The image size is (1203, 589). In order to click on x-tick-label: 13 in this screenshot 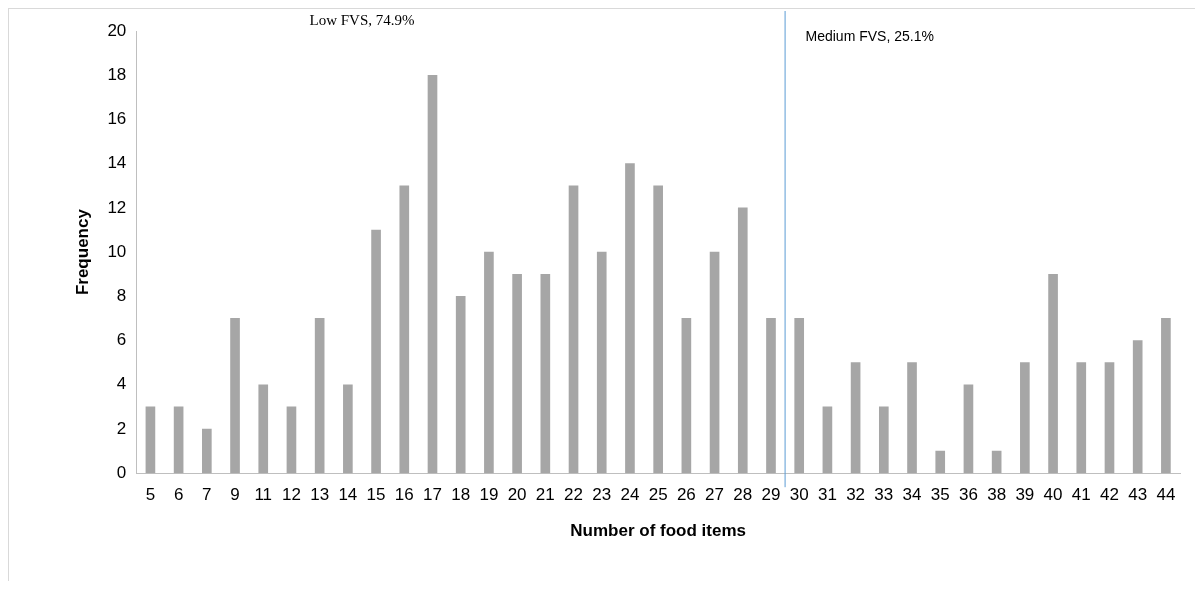, I will do `click(320, 495)`.